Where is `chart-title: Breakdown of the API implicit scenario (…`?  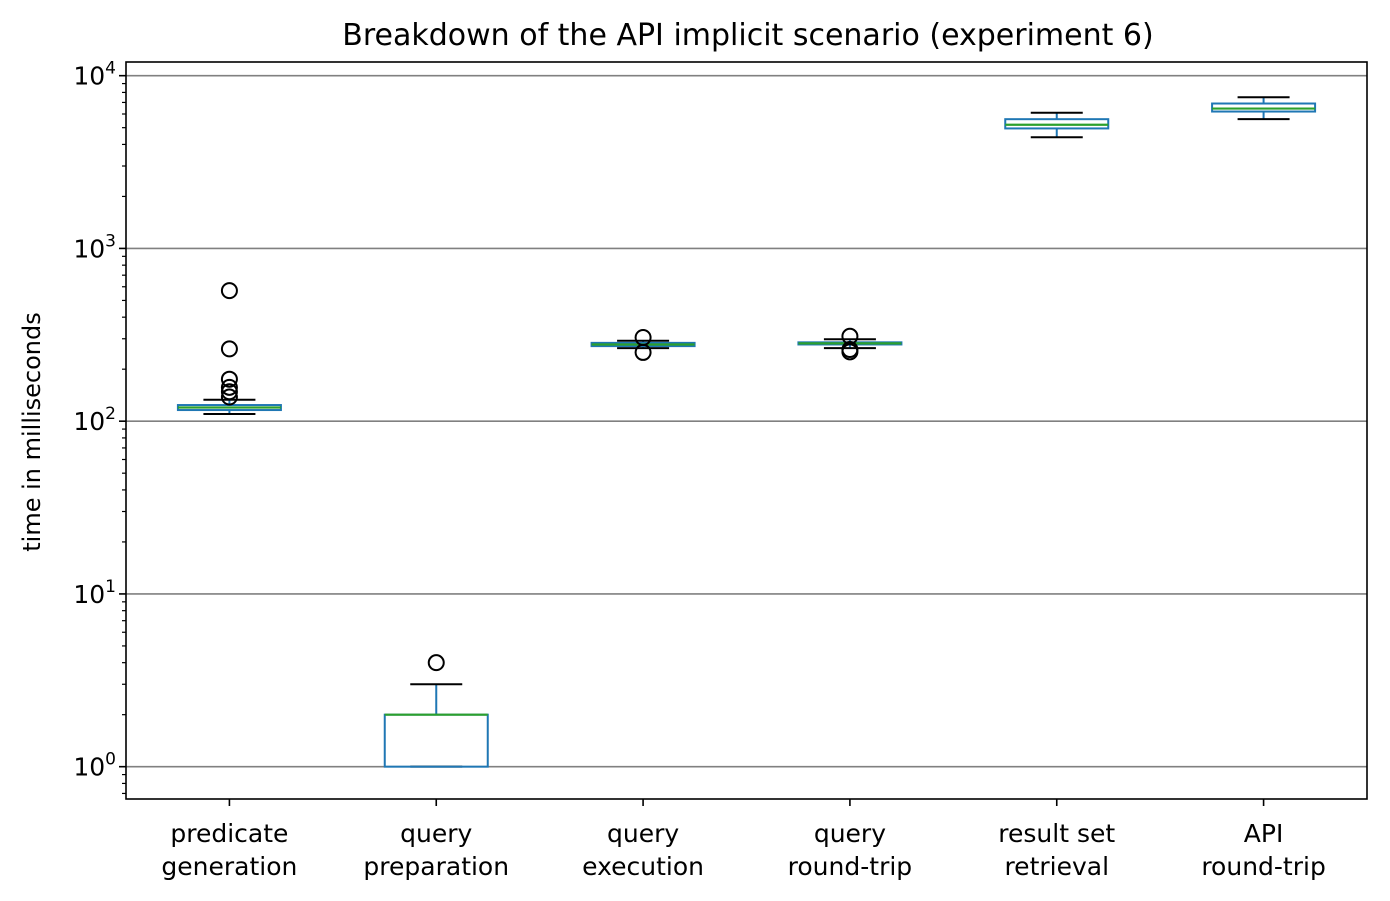 chart-title: Breakdown of the API implicit scenario (… is located at coordinates (747, 35).